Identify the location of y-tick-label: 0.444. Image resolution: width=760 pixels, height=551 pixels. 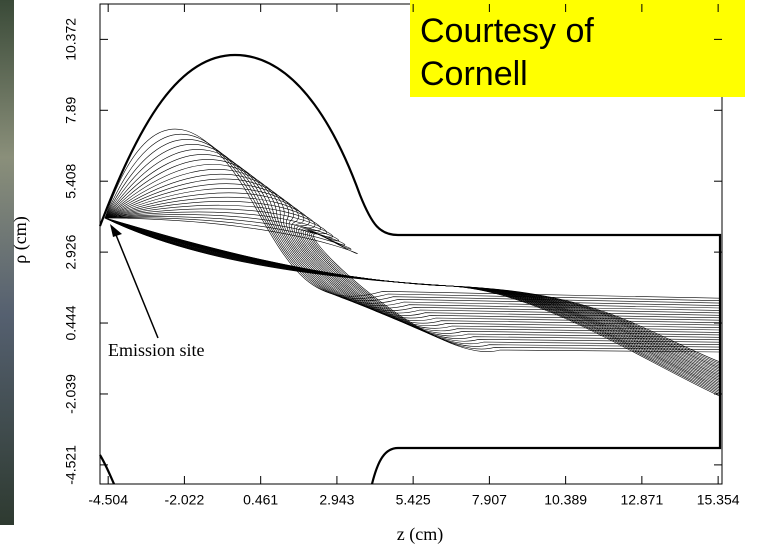
(71, 322).